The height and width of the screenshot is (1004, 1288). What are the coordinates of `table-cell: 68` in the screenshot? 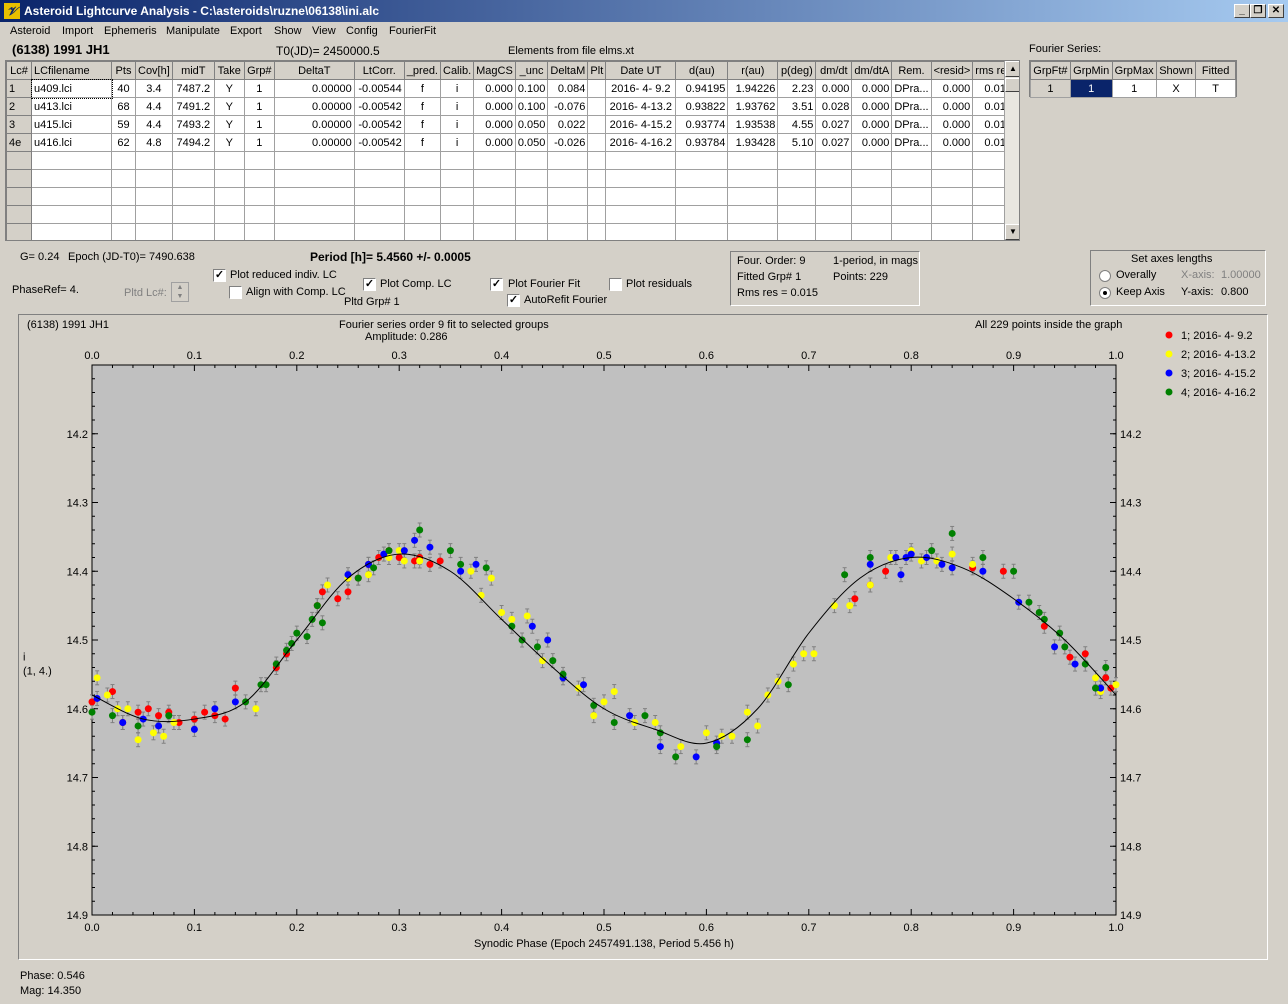 It's located at (123, 106).